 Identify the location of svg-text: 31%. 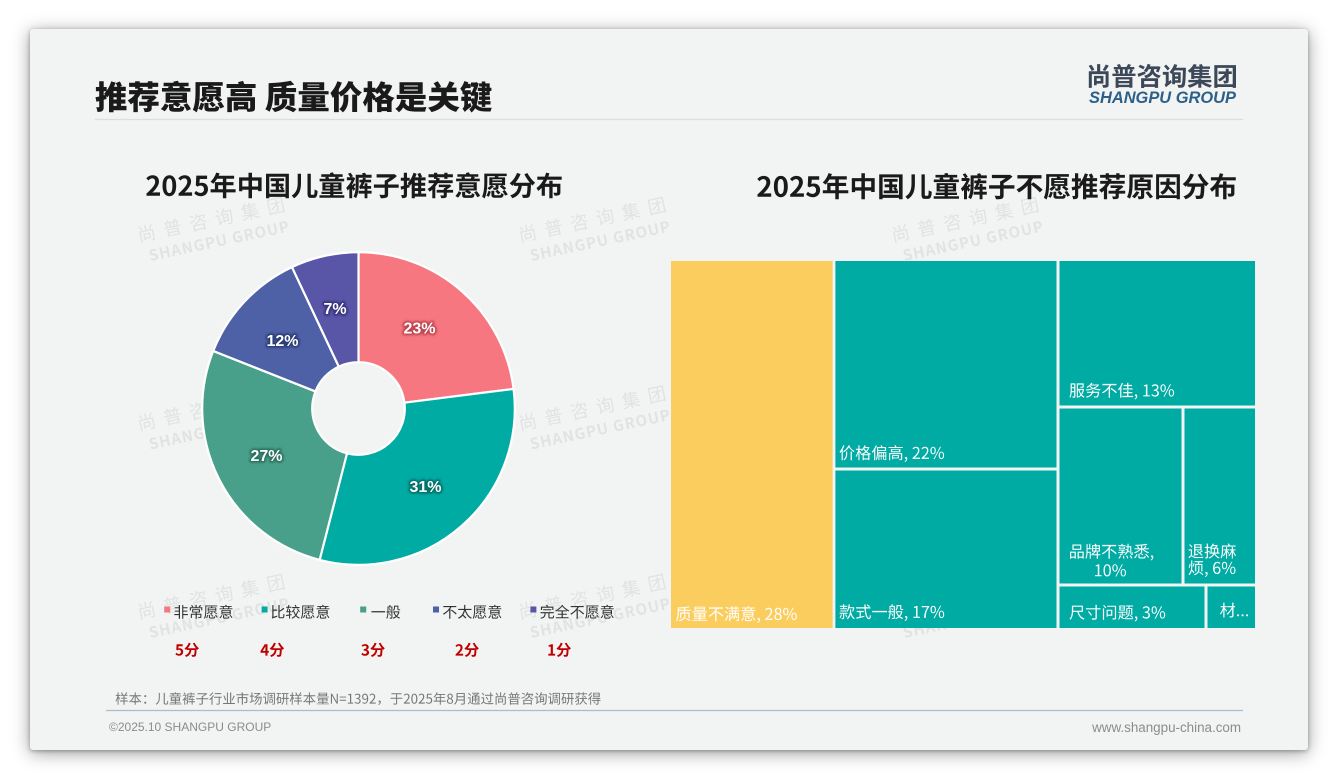
(425, 487).